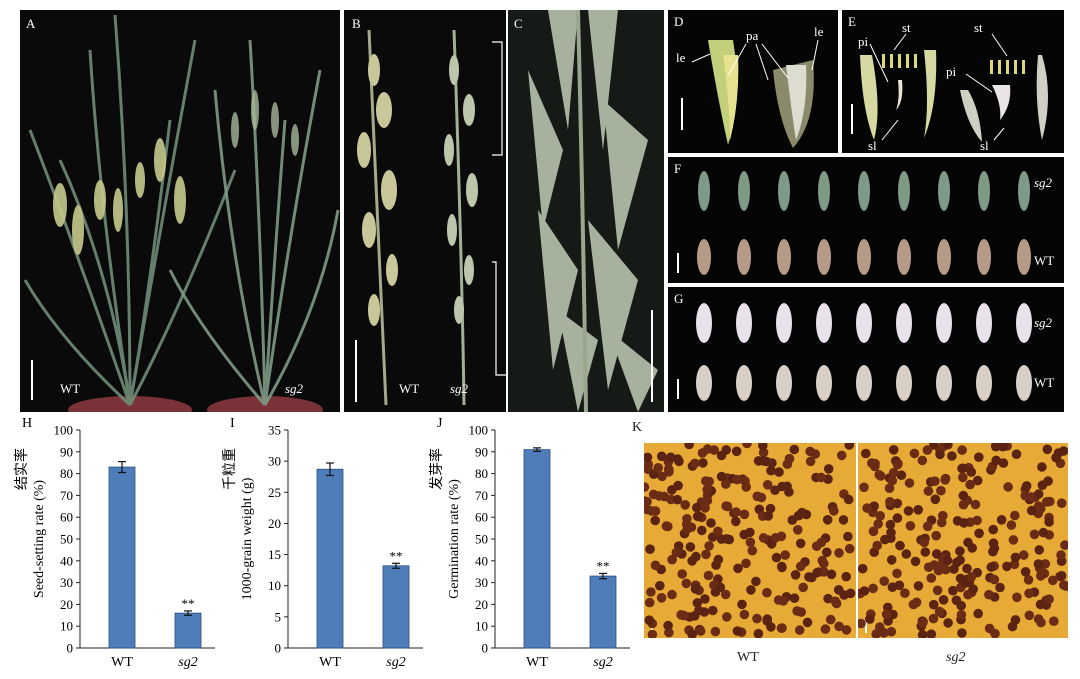 The height and width of the screenshot is (679, 1080). Describe the element at coordinates (481, 517) in the screenshot. I see `y-tick-label: 60` at that location.